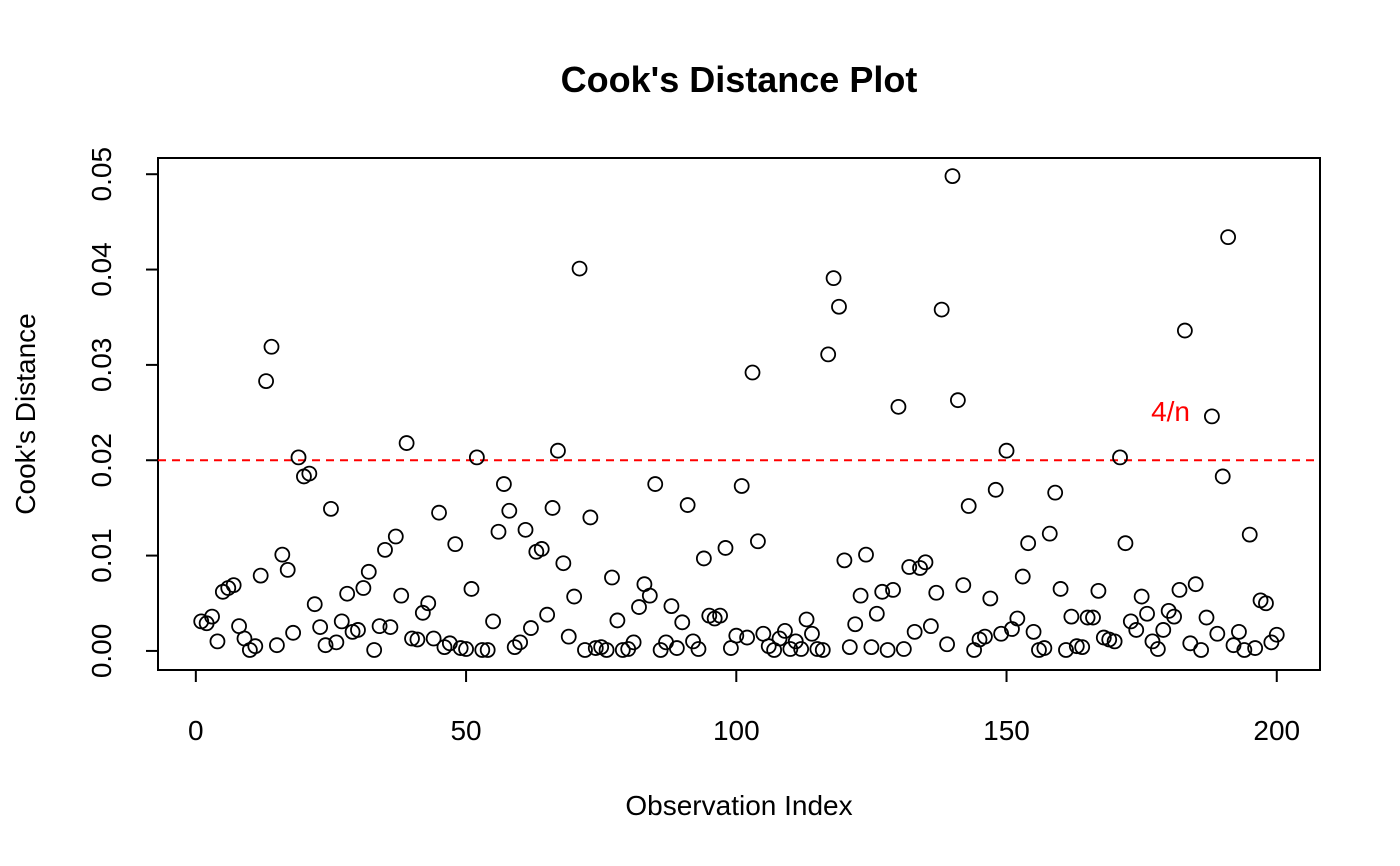 The height and width of the screenshot is (866, 1400). Describe the element at coordinates (1276, 730) in the screenshot. I see `x-tick-label: 200` at that location.